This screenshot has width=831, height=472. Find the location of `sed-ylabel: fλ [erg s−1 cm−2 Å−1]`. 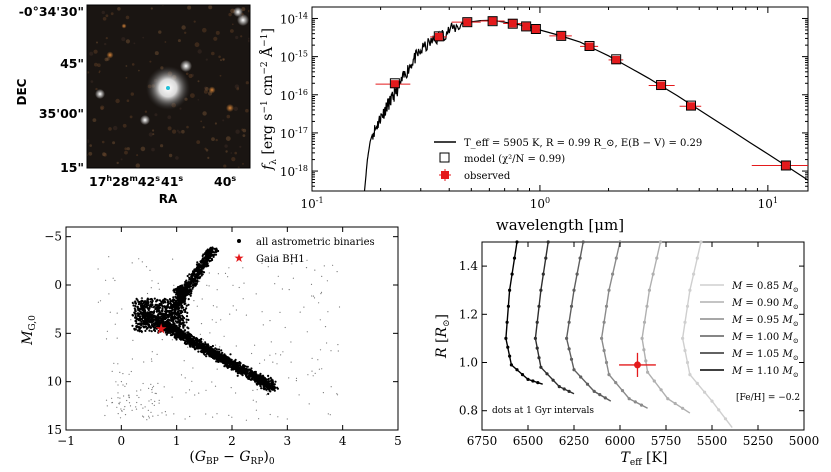

sed-ylabel: fλ [erg s−1 cm−2 Å−1] is located at coordinates (268, 99).